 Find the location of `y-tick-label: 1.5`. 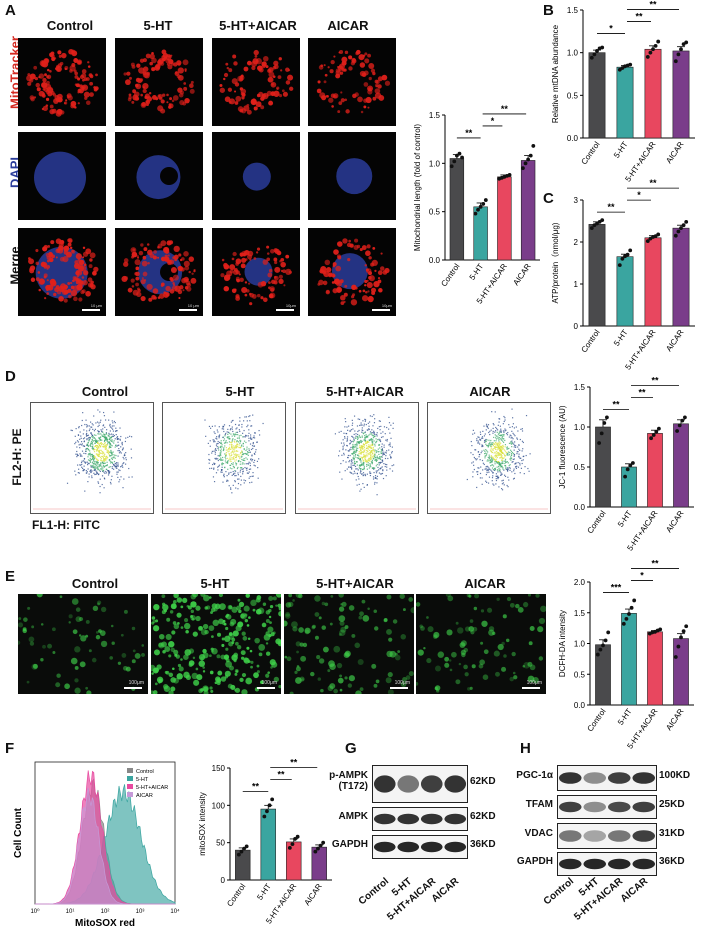

y-tick-label: 1.5 is located at coordinates (580, 613).